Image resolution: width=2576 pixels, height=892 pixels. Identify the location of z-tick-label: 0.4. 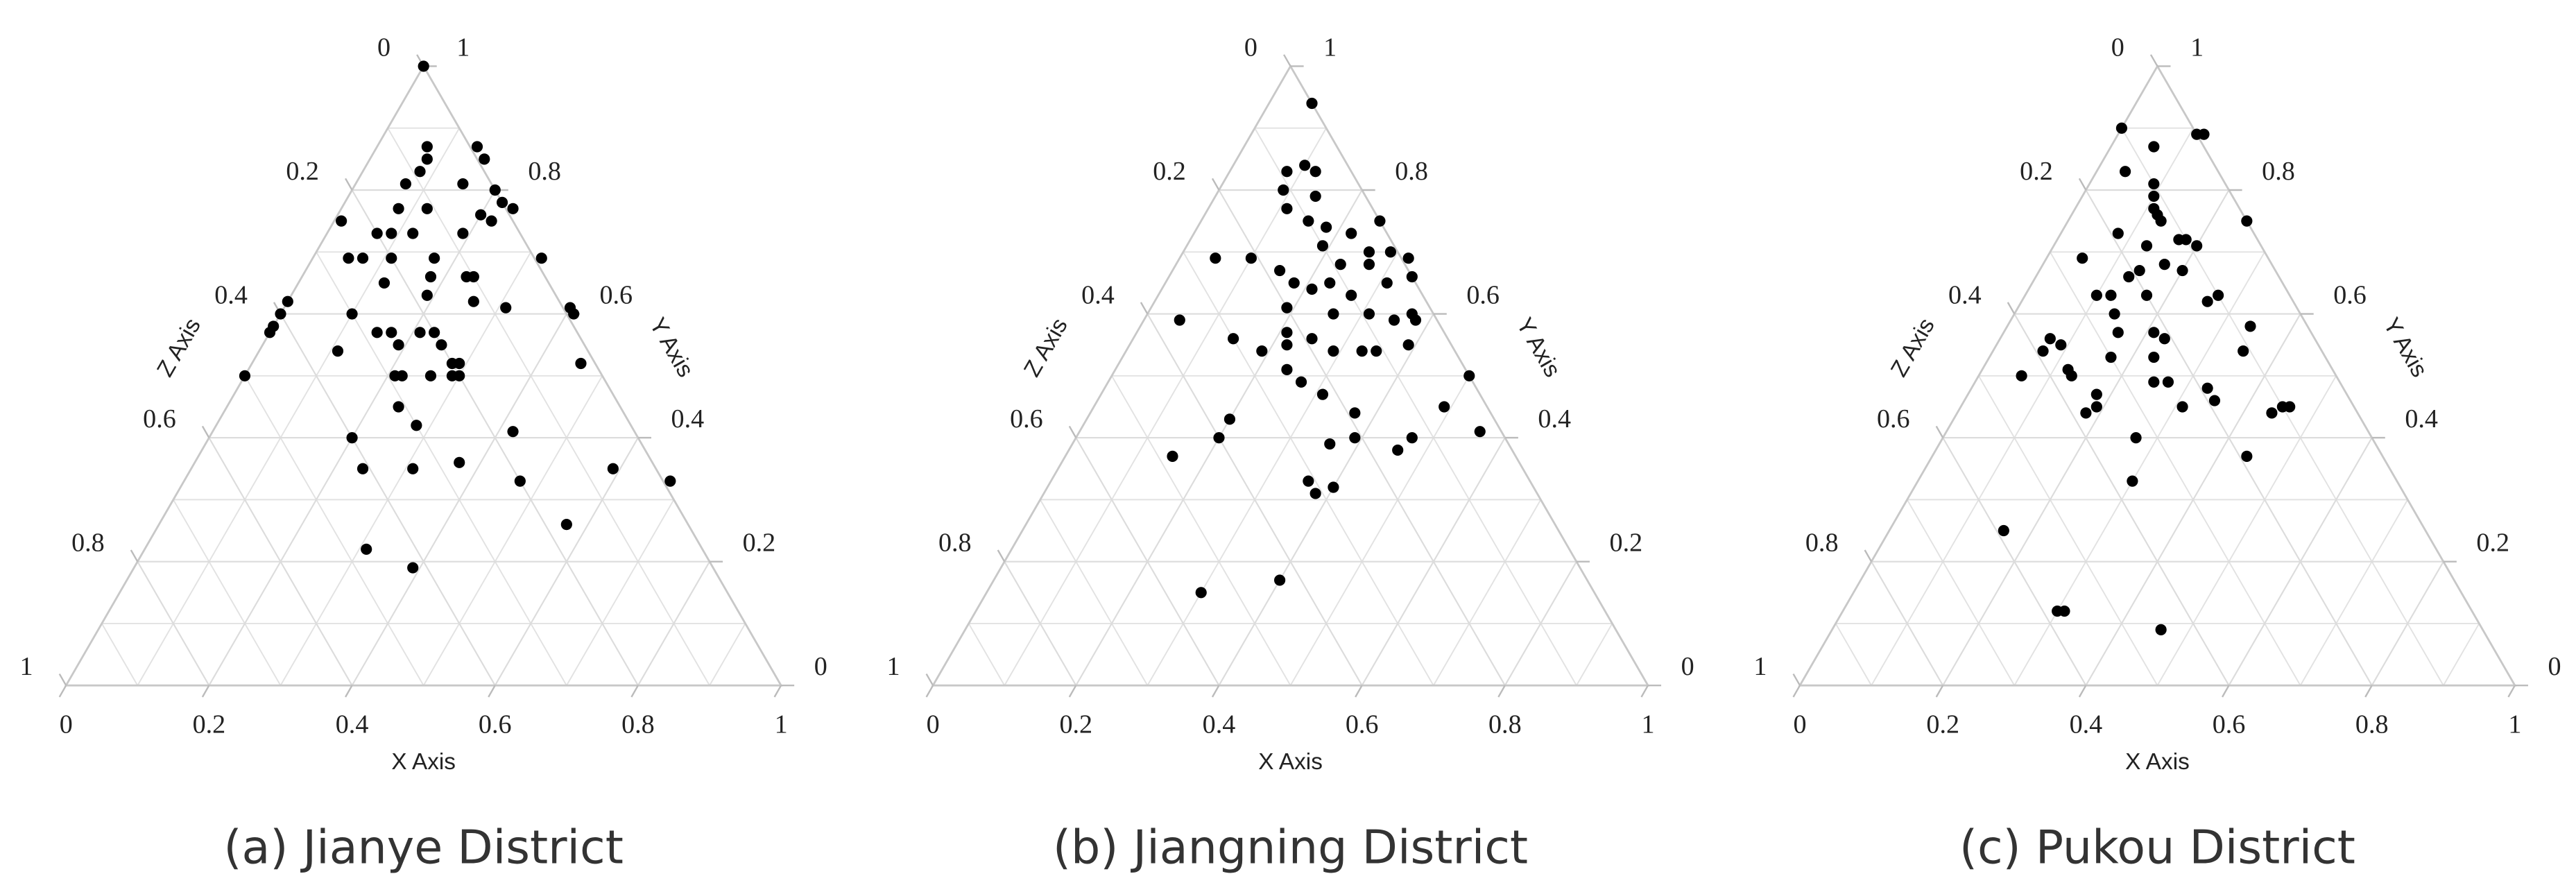
(1098, 294).